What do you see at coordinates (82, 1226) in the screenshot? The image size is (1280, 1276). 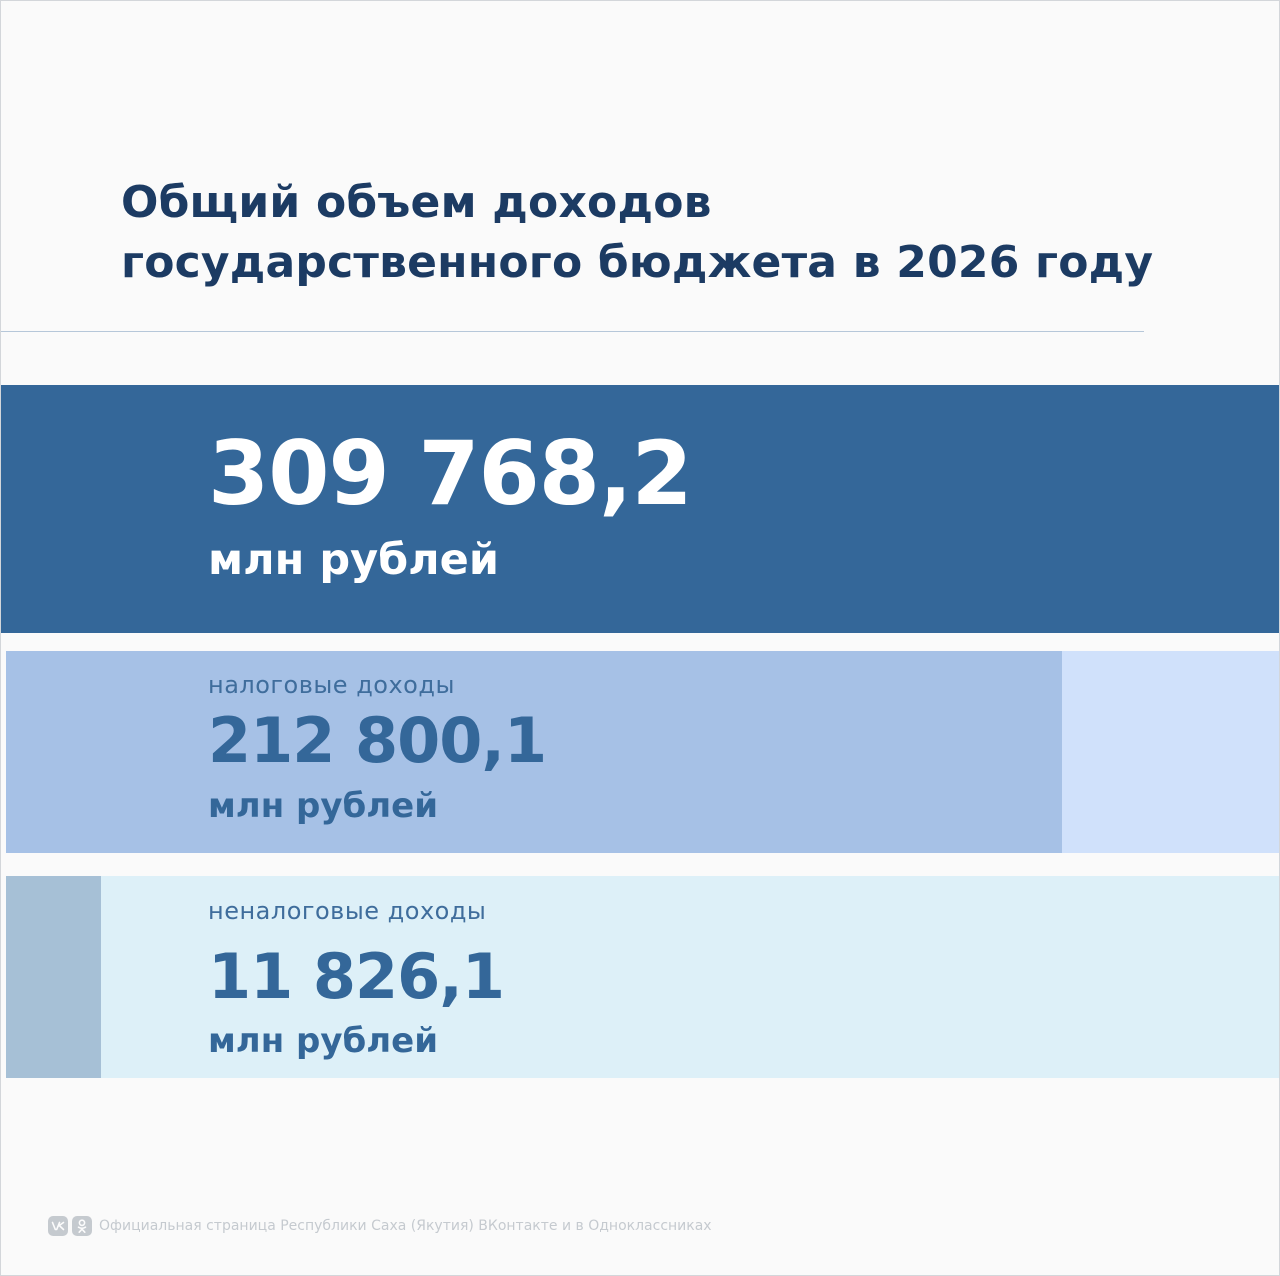 I see `odnoklassniki-icon` at bounding box center [82, 1226].